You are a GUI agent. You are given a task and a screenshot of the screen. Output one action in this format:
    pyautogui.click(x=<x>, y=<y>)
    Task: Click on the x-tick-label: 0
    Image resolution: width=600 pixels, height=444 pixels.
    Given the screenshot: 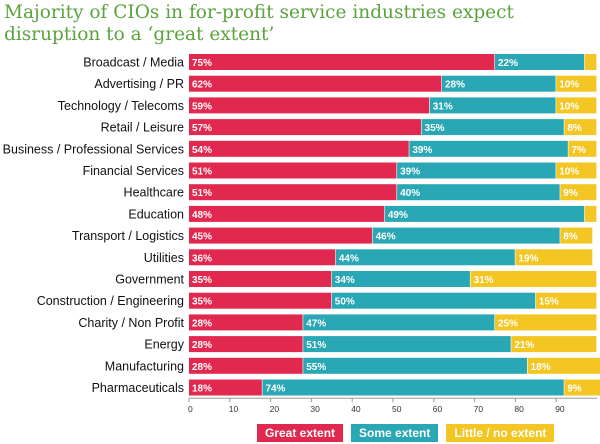 What is the action you would take?
    pyautogui.click(x=190, y=409)
    